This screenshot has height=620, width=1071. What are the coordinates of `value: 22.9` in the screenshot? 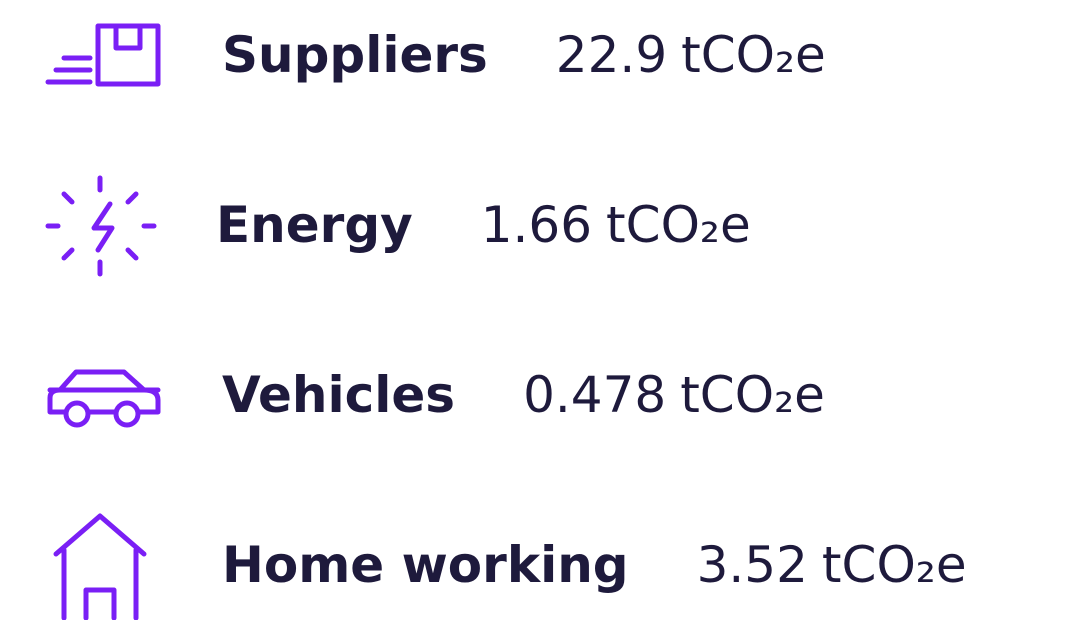 It's located at (611, 55).